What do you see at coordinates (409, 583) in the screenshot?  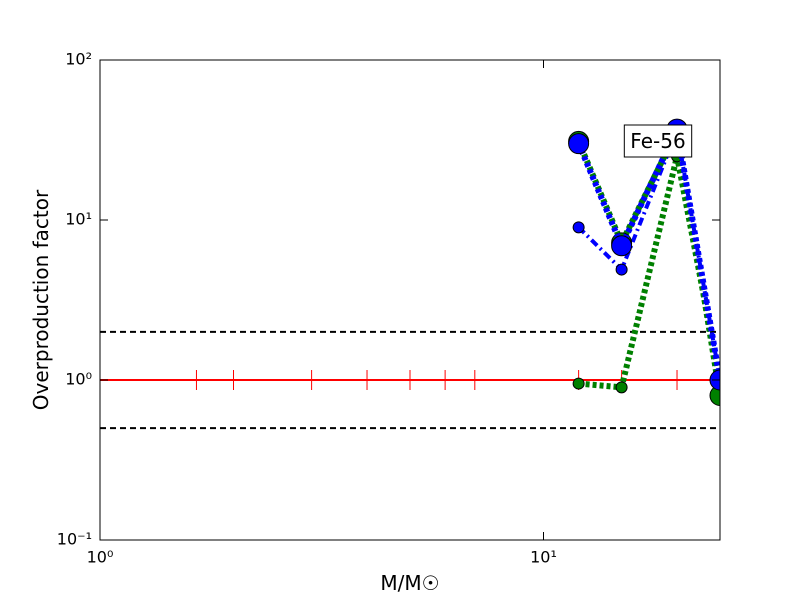 I see `x-axis-label: M/M☉` at bounding box center [409, 583].